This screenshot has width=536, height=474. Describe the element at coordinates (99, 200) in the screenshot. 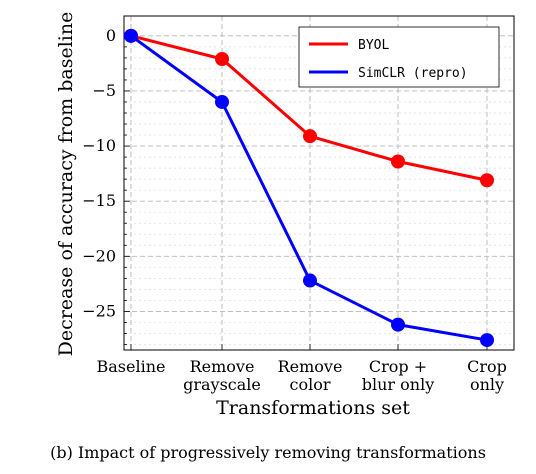

I see `y-tick-label: −15` at that location.